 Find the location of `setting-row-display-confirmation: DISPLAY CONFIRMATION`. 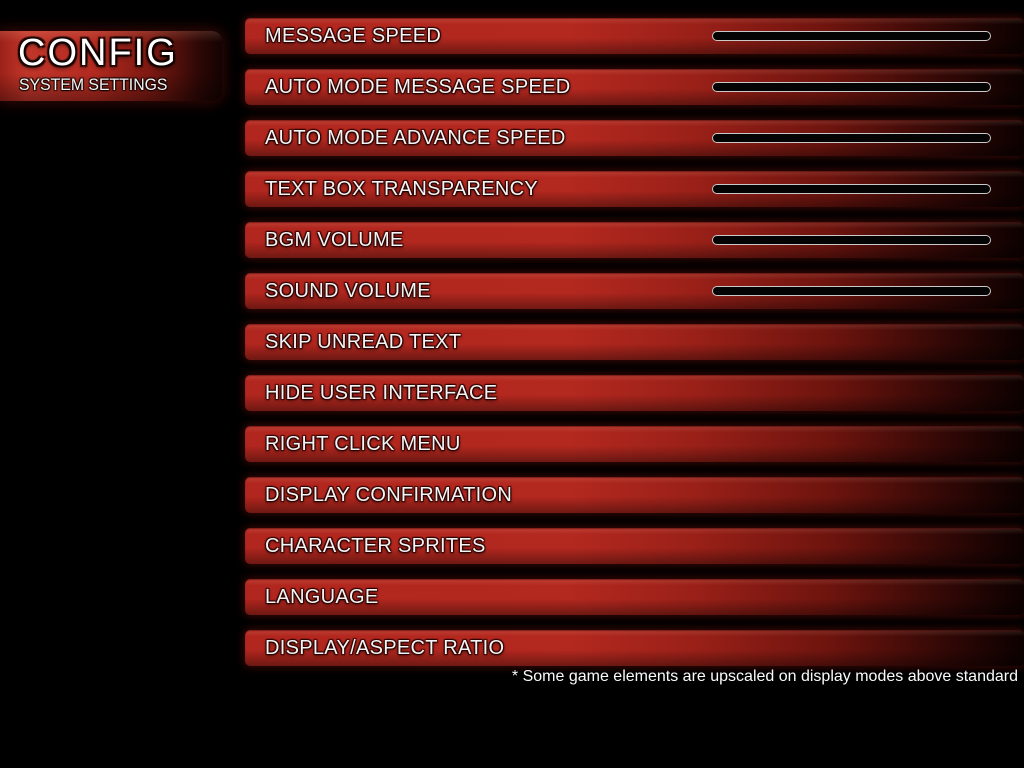

setting-row-display-confirmation: DISPLAY CONFIRMATION is located at coordinates (634, 495).